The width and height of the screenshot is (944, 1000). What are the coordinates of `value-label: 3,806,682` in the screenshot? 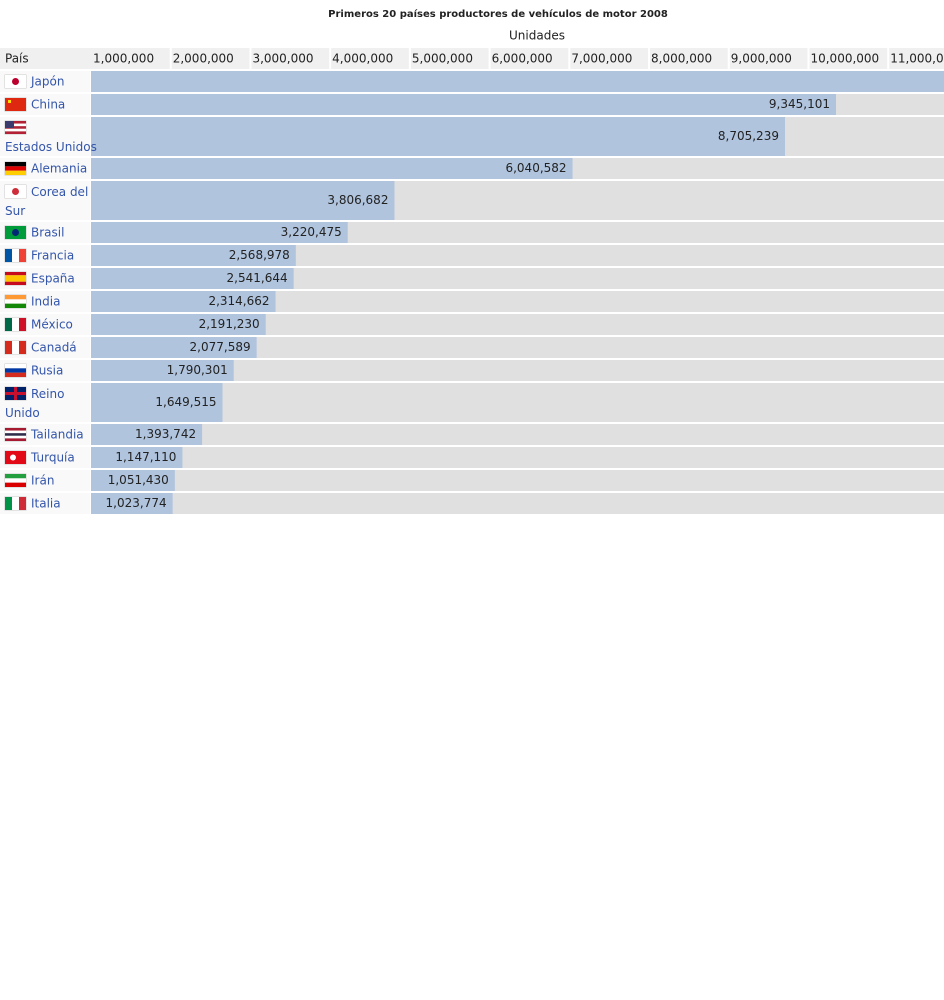 It's located at (357, 200).